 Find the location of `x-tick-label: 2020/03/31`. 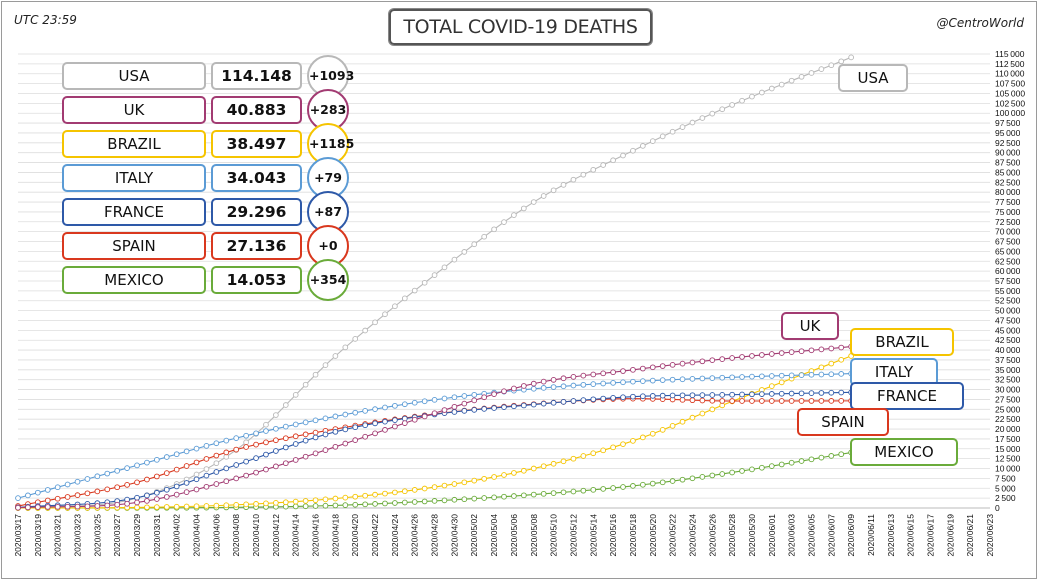

x-tick-label: 2020/03/31 is located at coordinates (157, 535).